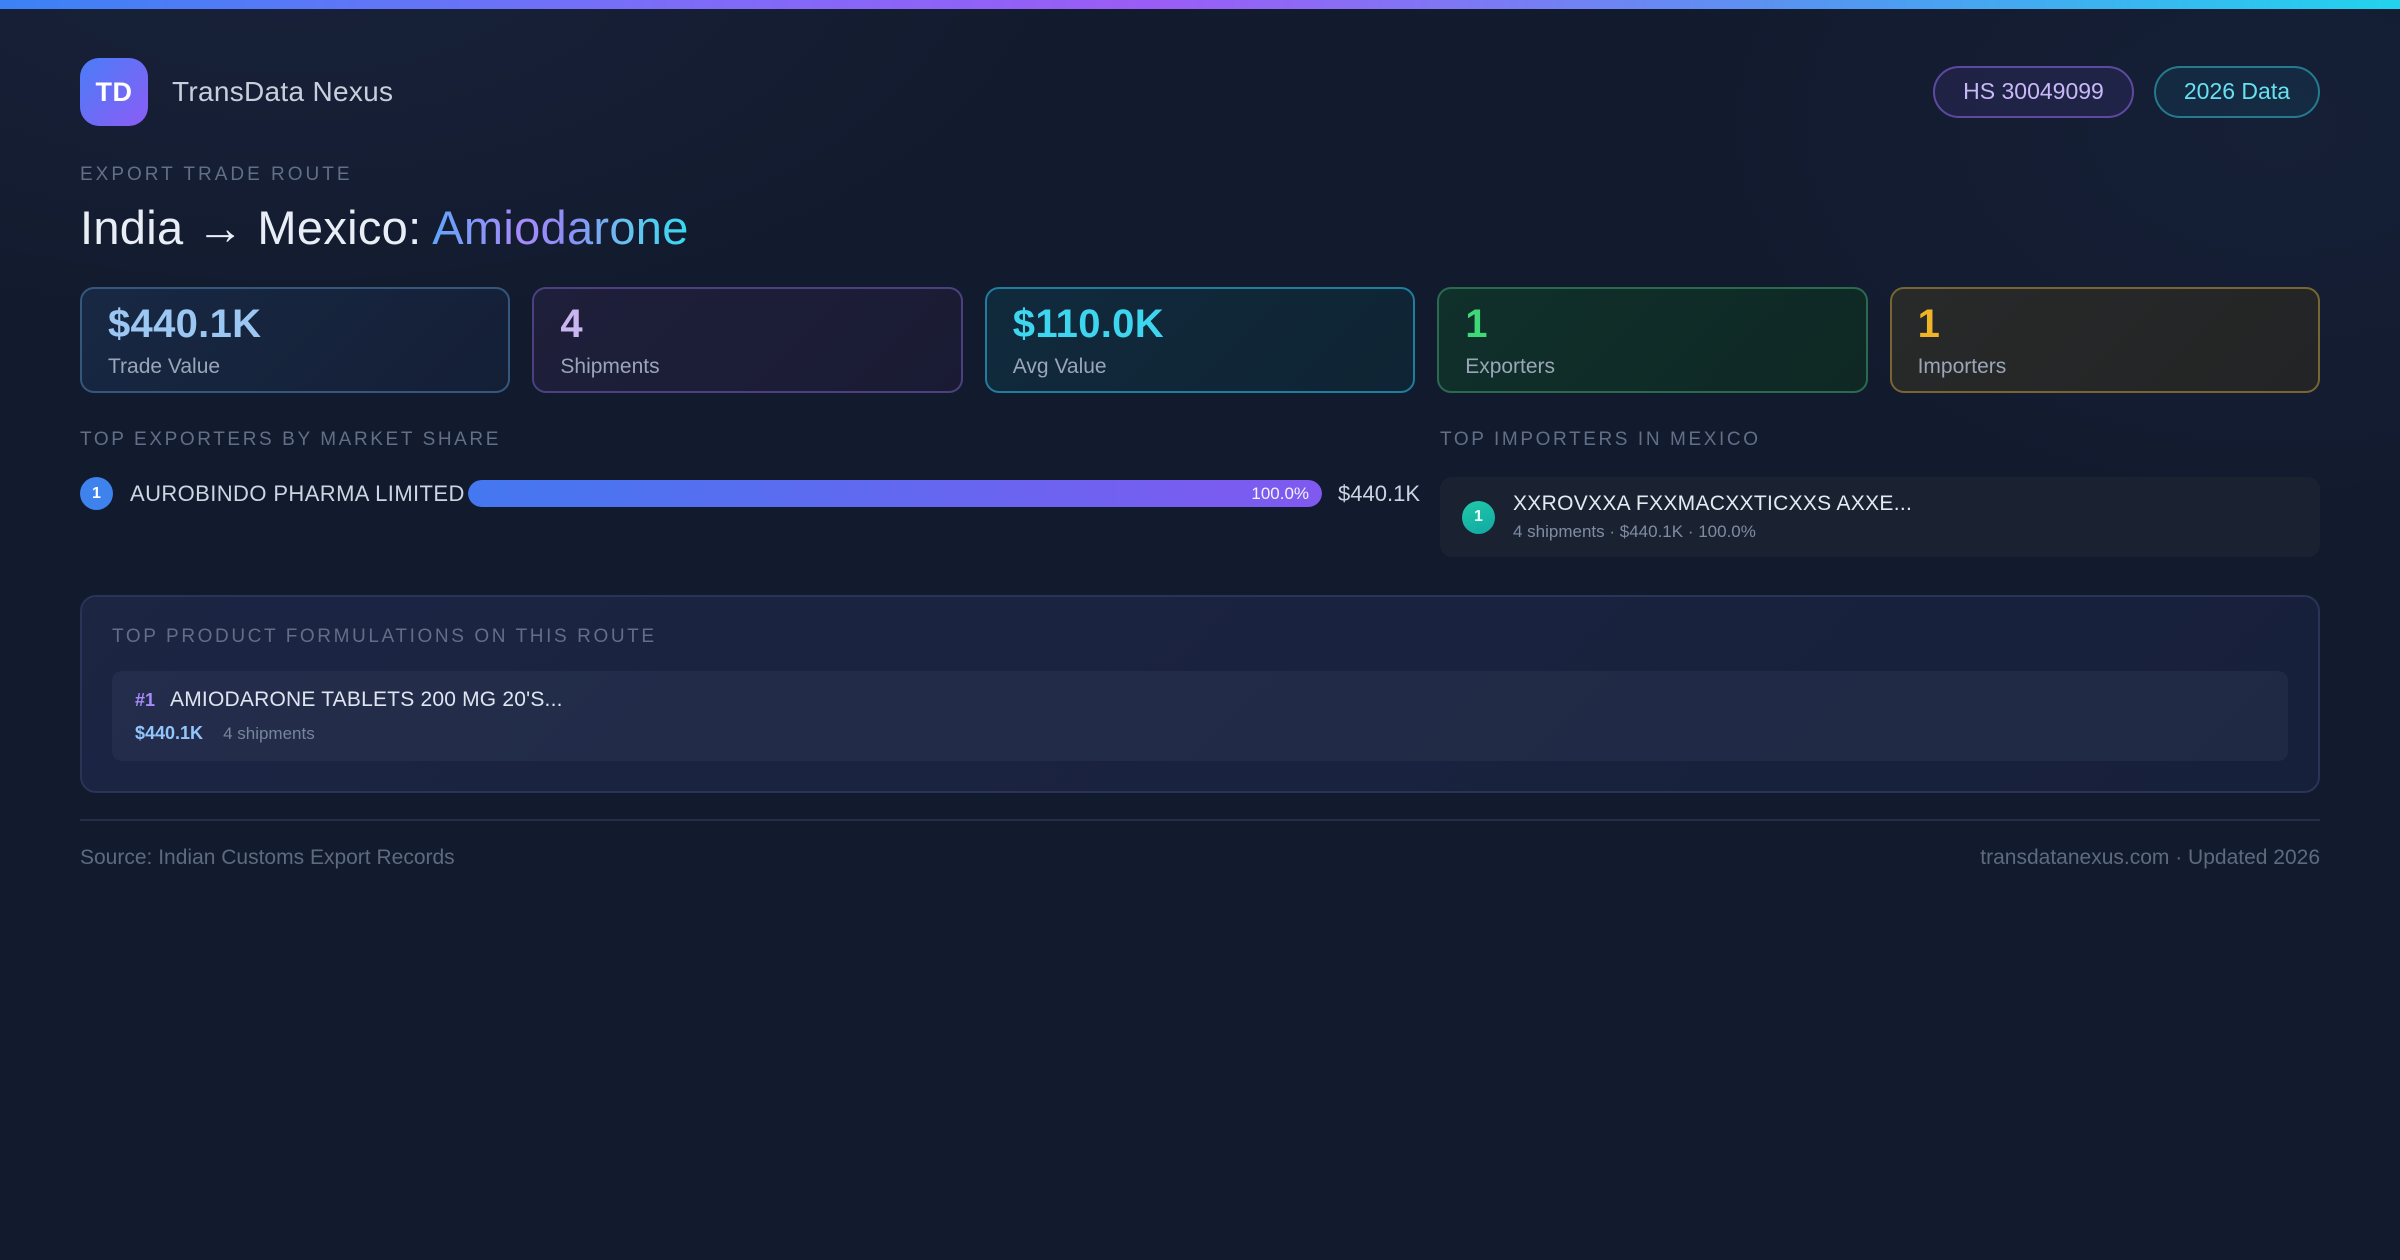 The width and height of the screenshot is (2400, 1260). I want to click on stat-label: Exporters, so click(1510, 366).